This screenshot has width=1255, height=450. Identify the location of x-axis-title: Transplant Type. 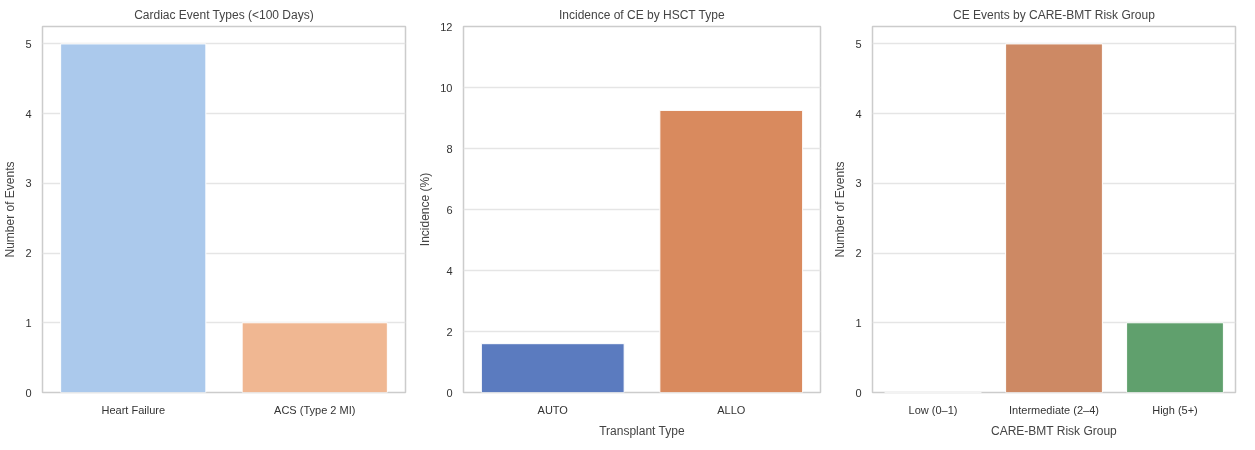
(642, 430).